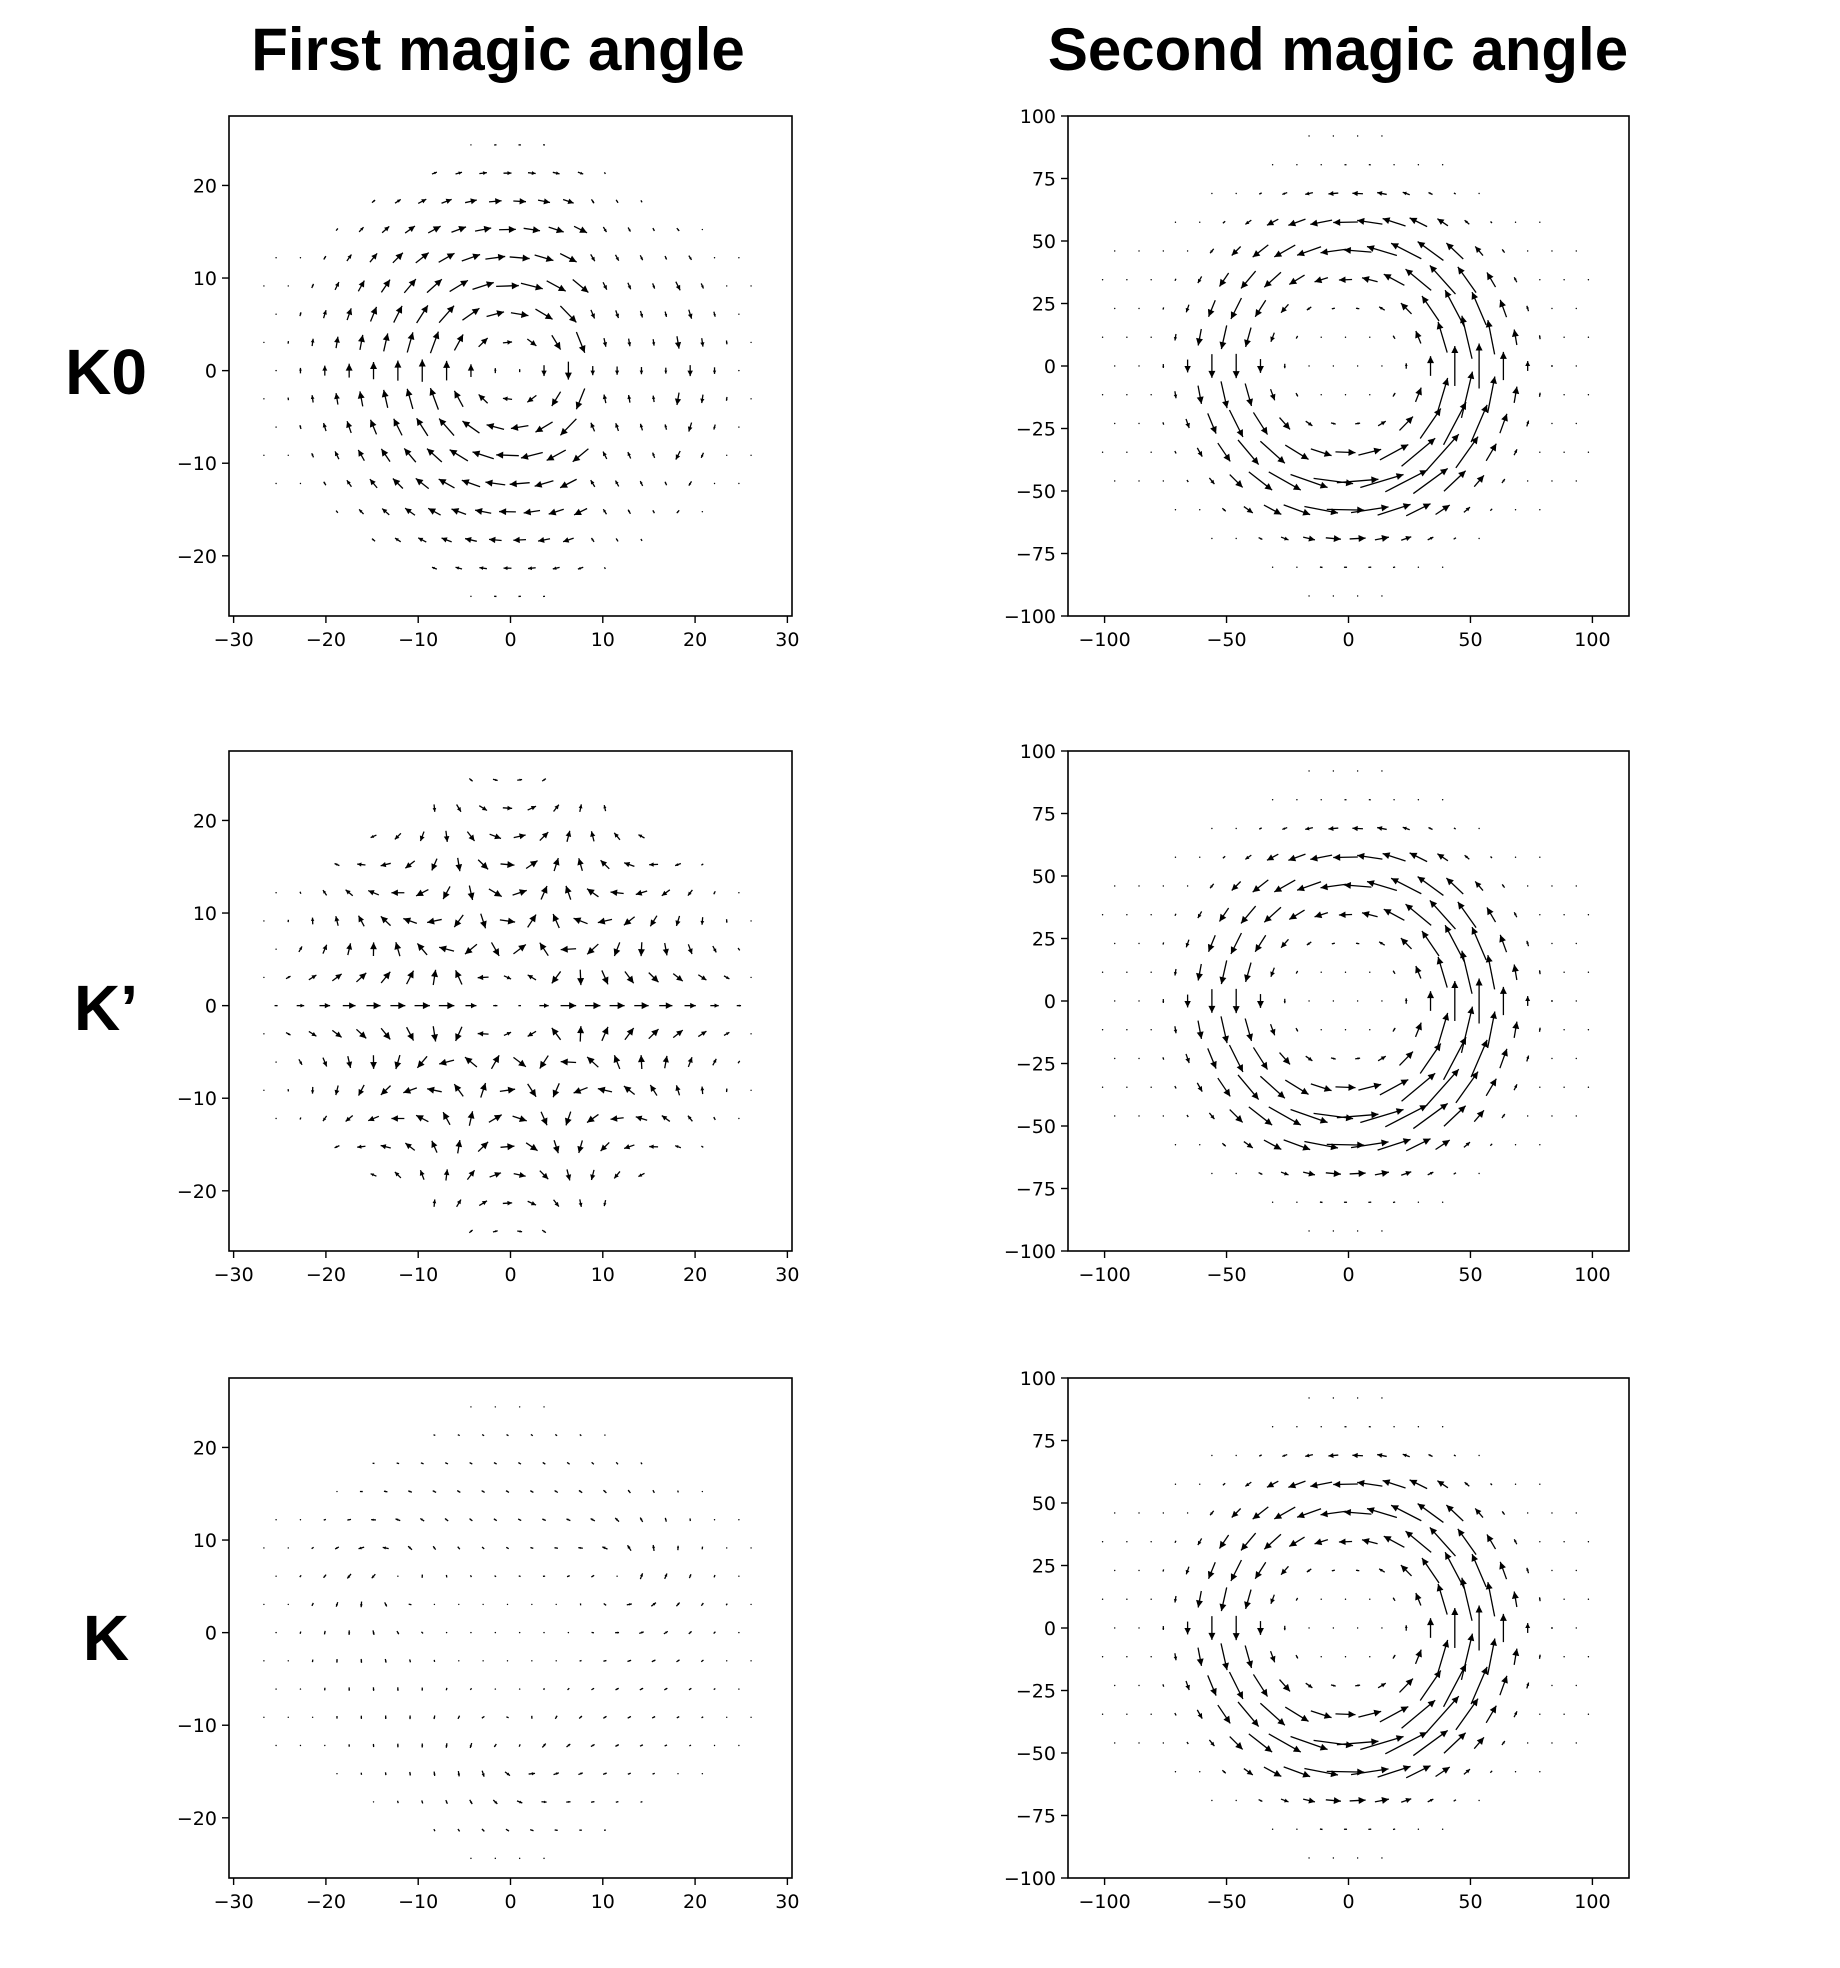 The width and height of the screenshot is (1840, 1968). I want to click on y-tick-label: −25, so click(1036, 430).